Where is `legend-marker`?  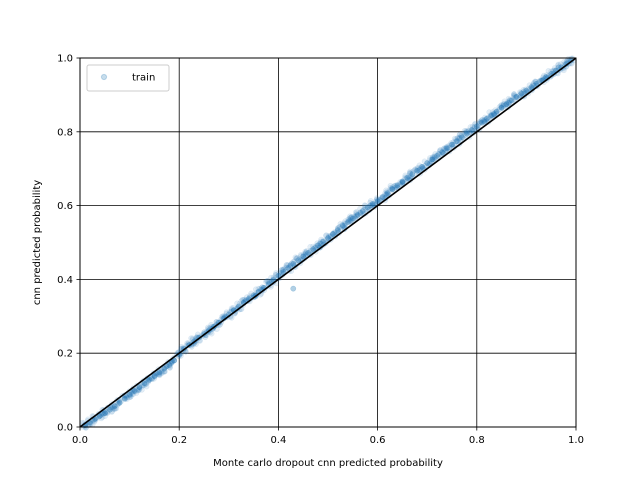
legend-marker is located at coordinates (104, 77).